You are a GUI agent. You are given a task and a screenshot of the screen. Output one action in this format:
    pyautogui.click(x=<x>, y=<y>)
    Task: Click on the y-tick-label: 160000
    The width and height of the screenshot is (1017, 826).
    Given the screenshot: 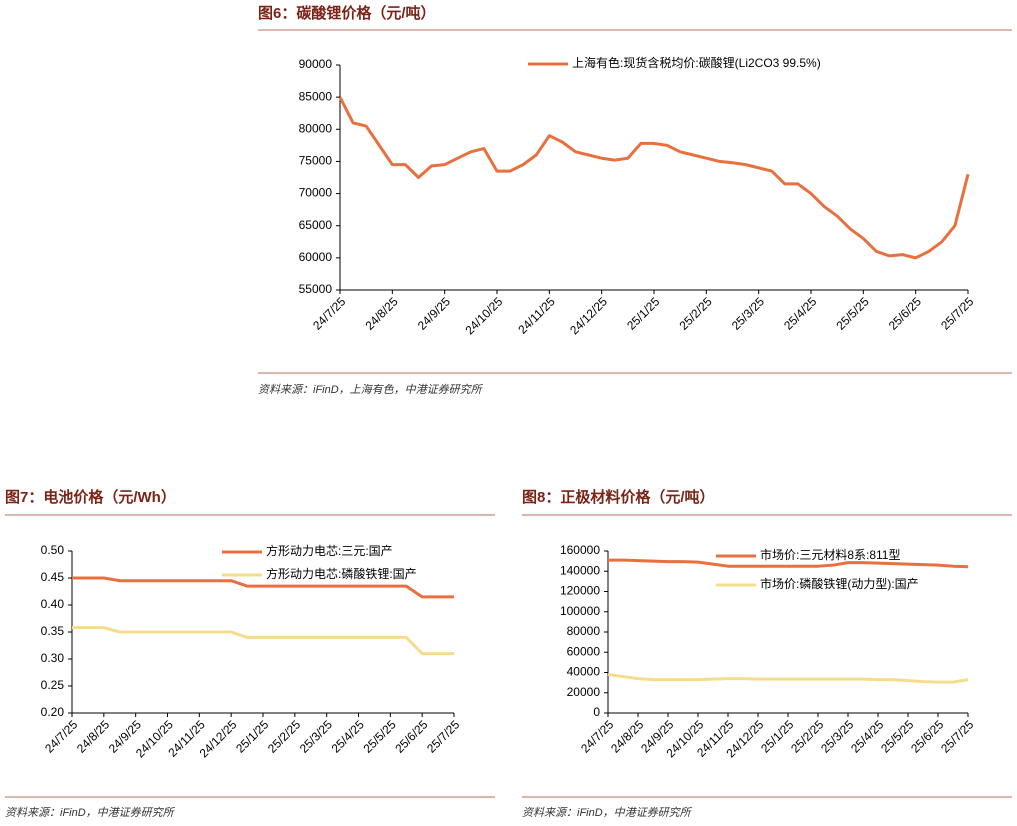 What is the action you would take?
    pyautogui.click(x=580, y=550)
    